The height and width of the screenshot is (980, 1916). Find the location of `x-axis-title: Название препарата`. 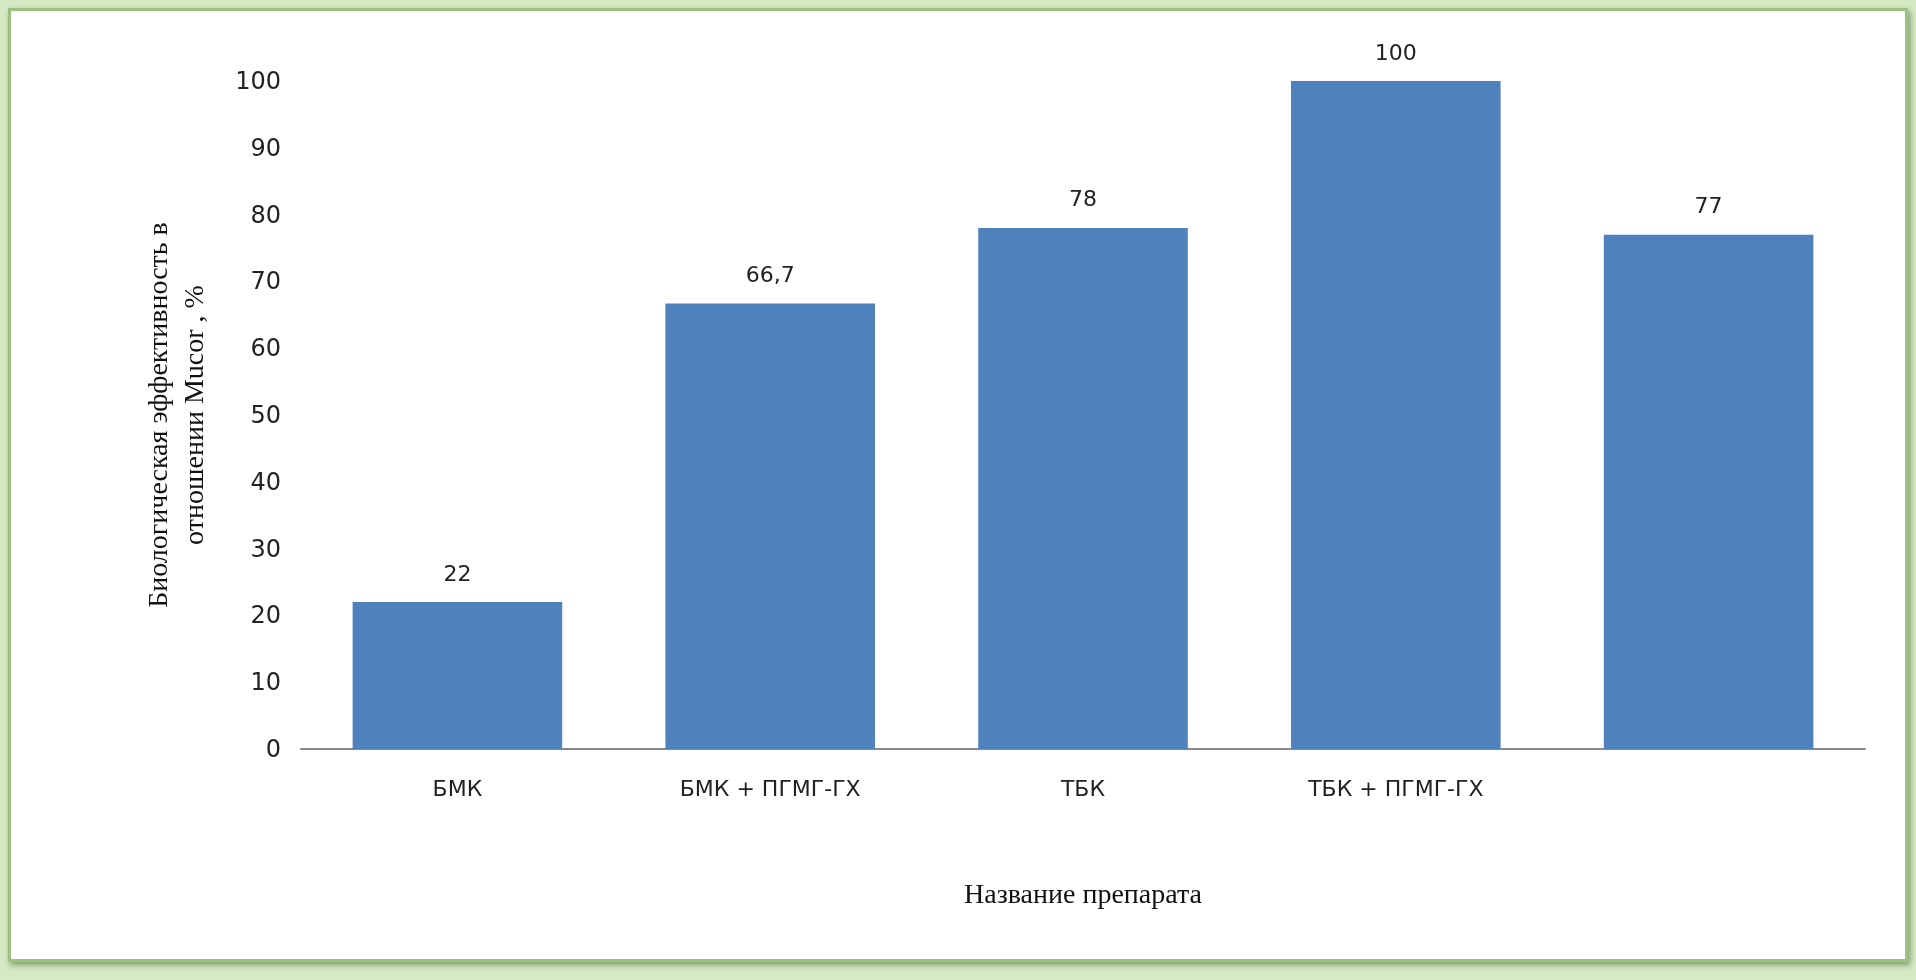

x-axis-title: Название препарата is located at coordinates (1083, 893).